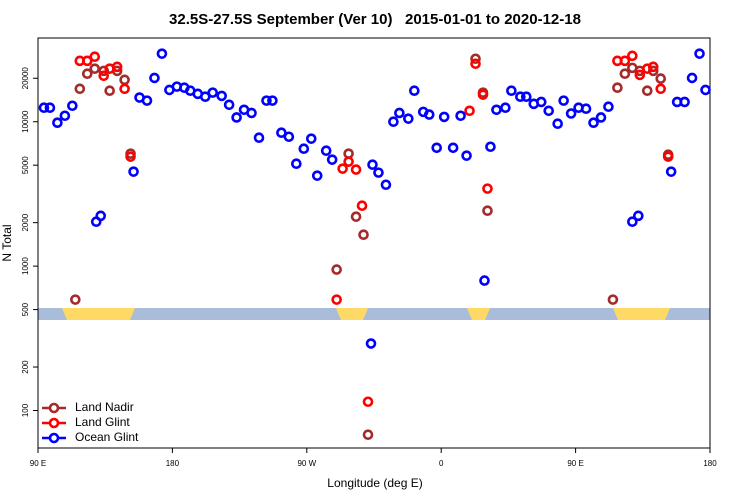 This screenshot has width=750, height=500. I want to click on x-tick-label: 180, so click(173, 463).